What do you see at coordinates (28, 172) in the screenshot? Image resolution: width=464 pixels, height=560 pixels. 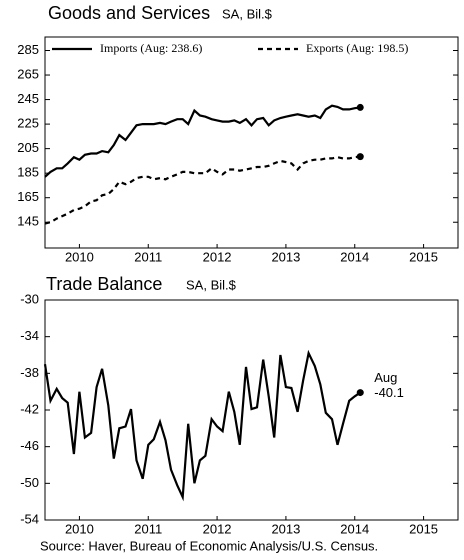 I see `y-tick-label: 185` at bounding box center [28, 172].